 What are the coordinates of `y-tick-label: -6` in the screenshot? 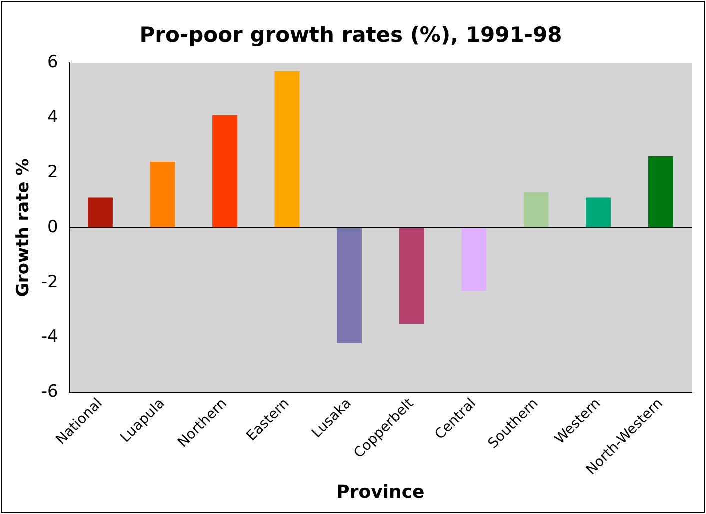 It's located at (49, 392).